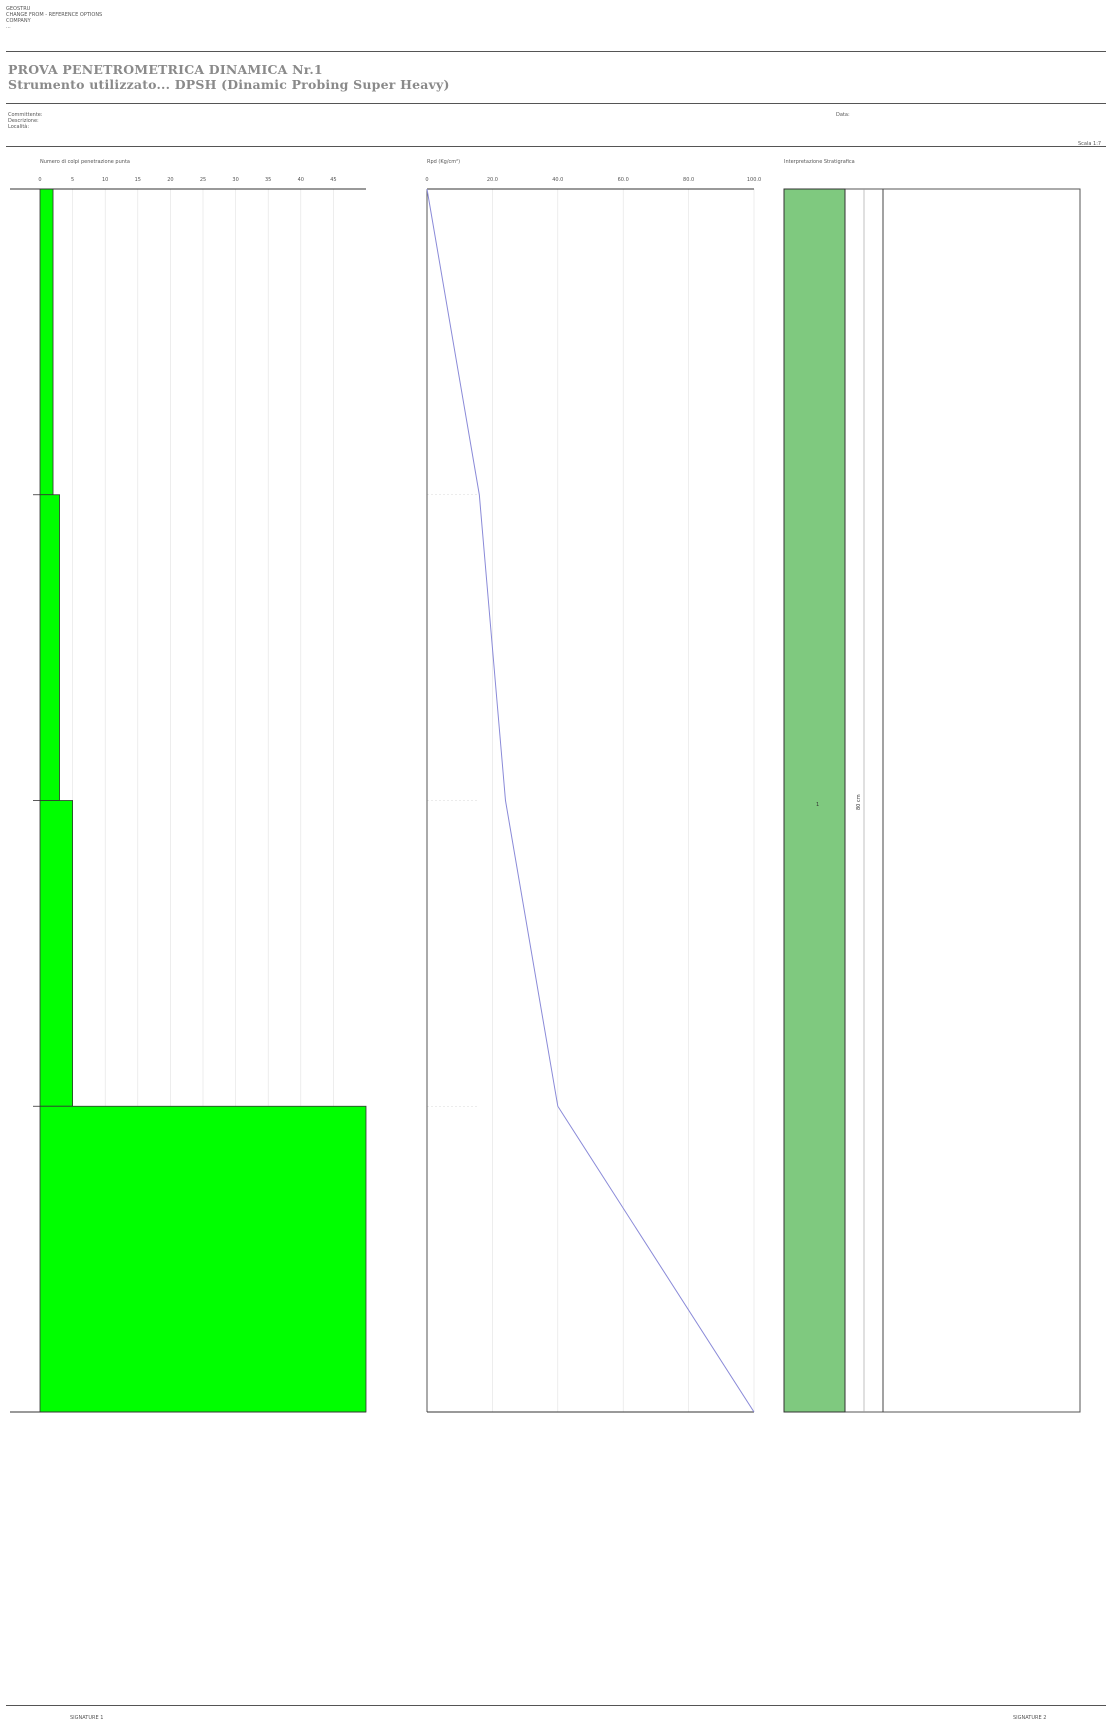 Image resolution: width=1116 pixels, height=1731 pixels. What do you see at coordinates (556, 1705) in the screenshot?
I see `footer-divider` at bounding box center [556, 1705].